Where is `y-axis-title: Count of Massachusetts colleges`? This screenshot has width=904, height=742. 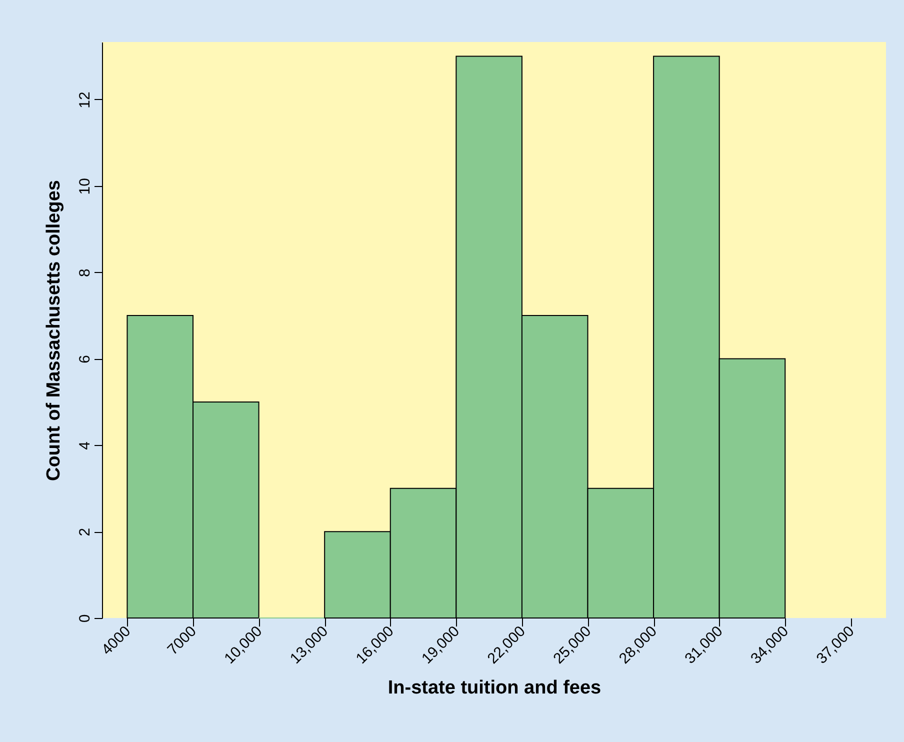 y-axis-title: Count of Massachusetts colleges is located at coordinates (54, 330).